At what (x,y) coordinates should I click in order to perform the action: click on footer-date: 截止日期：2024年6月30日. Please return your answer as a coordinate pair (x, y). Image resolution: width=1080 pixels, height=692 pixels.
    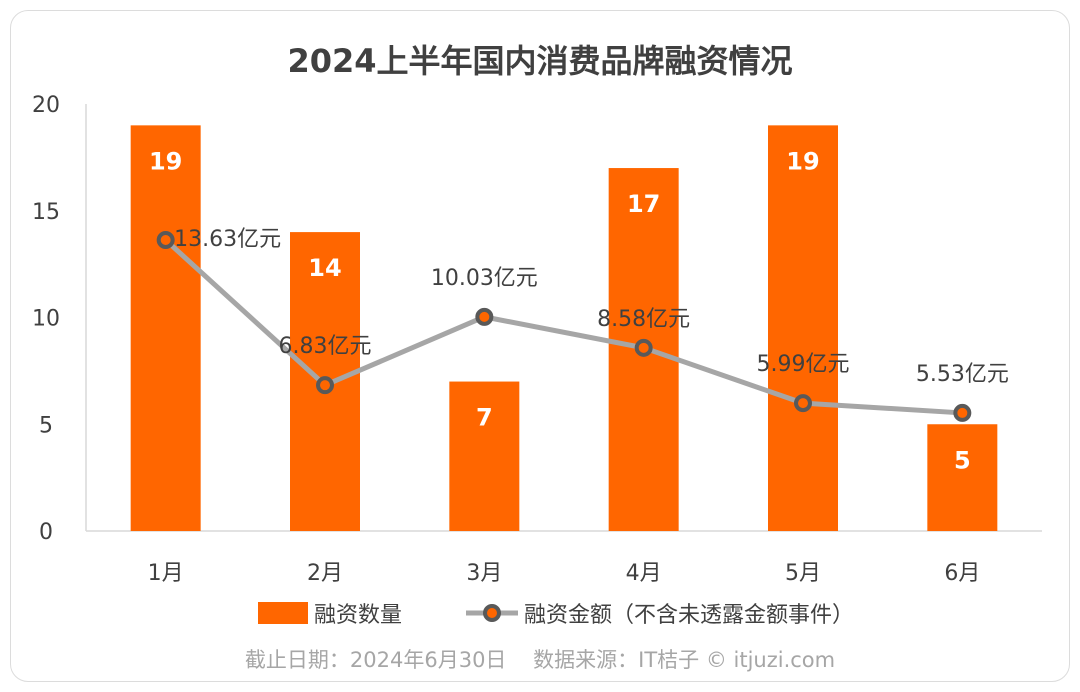
    Looking at the image, I should click on (375, 660).